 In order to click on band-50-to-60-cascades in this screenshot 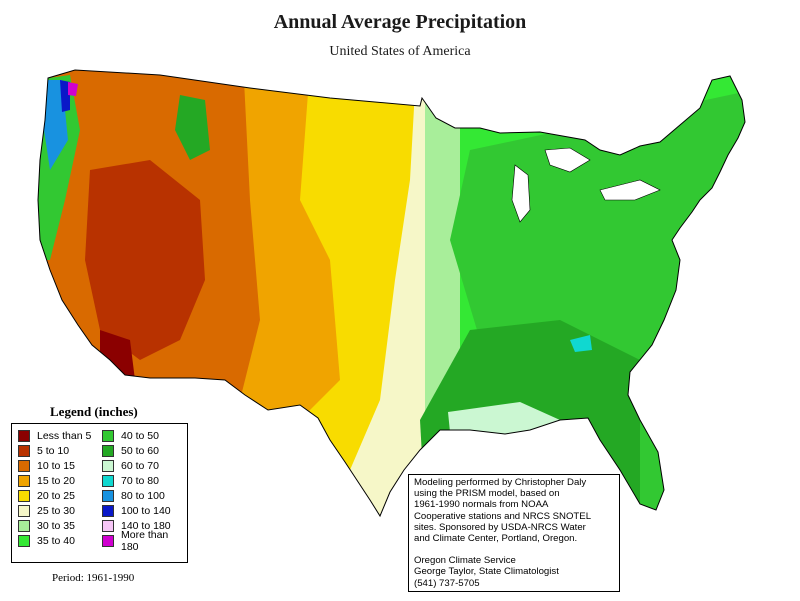, I will do `click(192, 127)`.